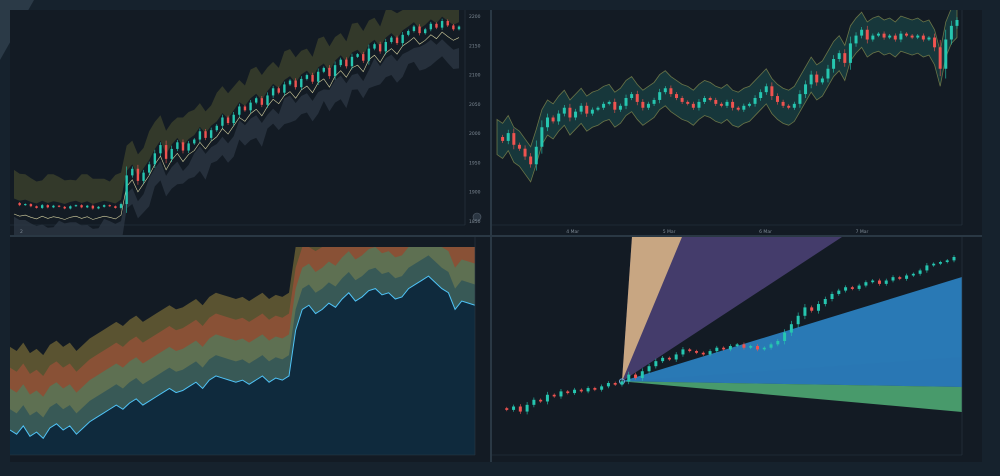 Image resolution: width=1000 pixels, height=476 pixels. Describe the element at coordinates (475, 105) in the screenshot. I see `tl-y-tick-label: 2050` at that location.